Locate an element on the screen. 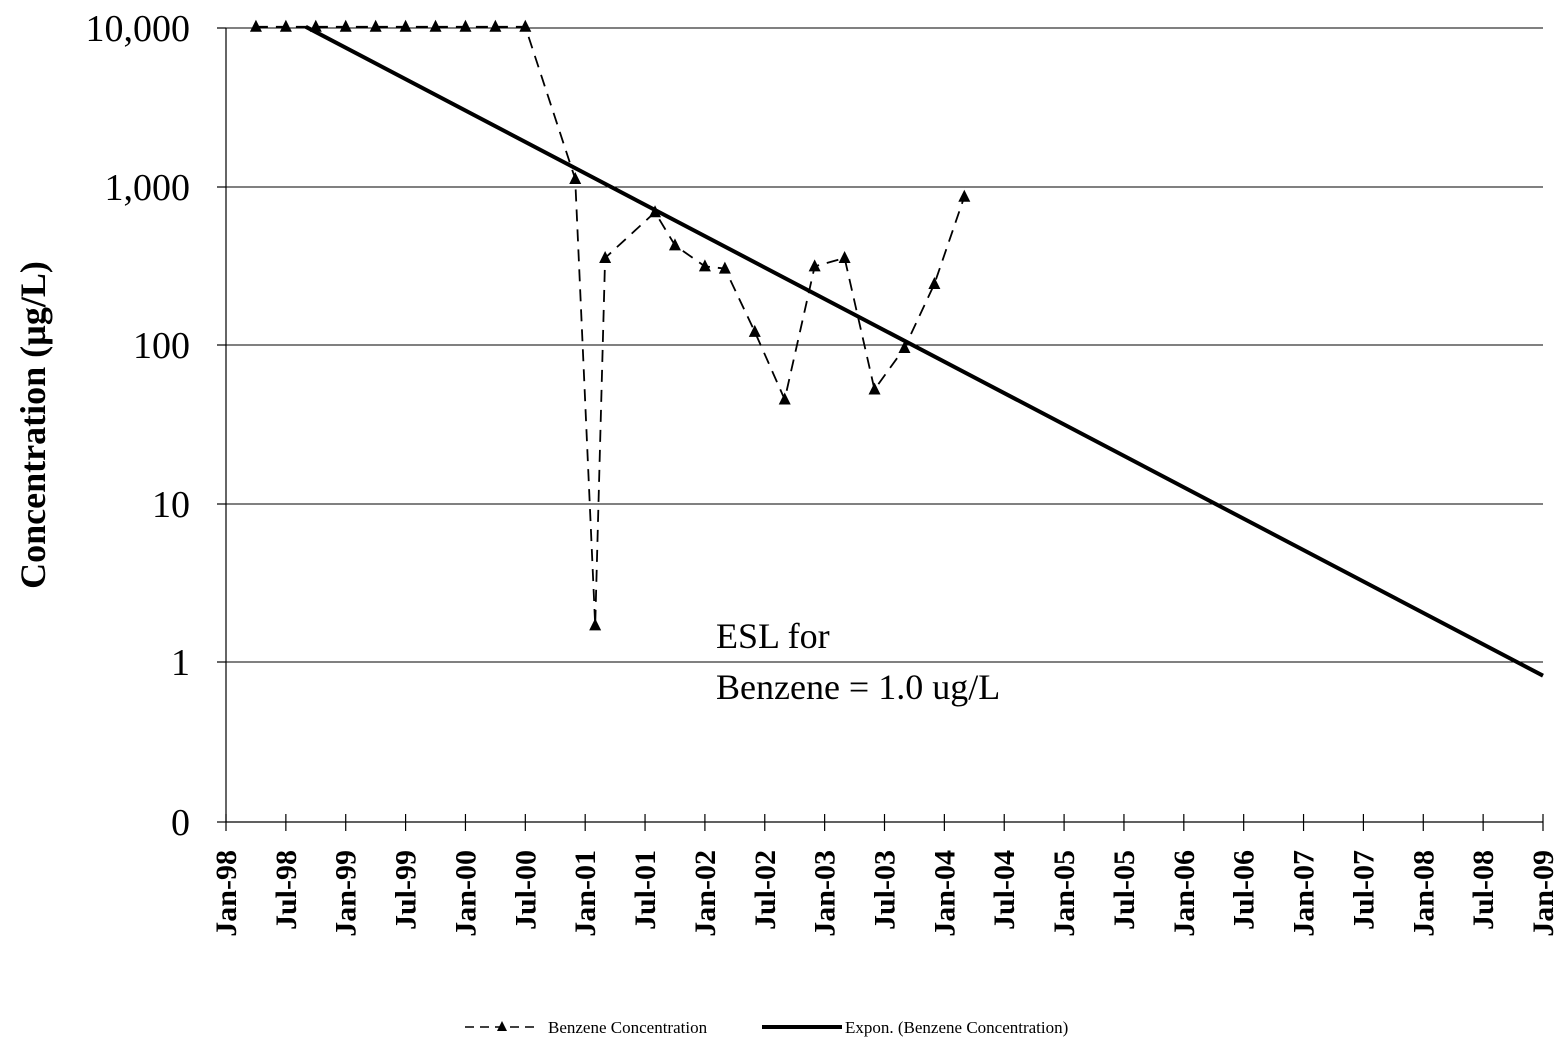  x-tick-label: Jul-98 is located at coordinates (286, 890).